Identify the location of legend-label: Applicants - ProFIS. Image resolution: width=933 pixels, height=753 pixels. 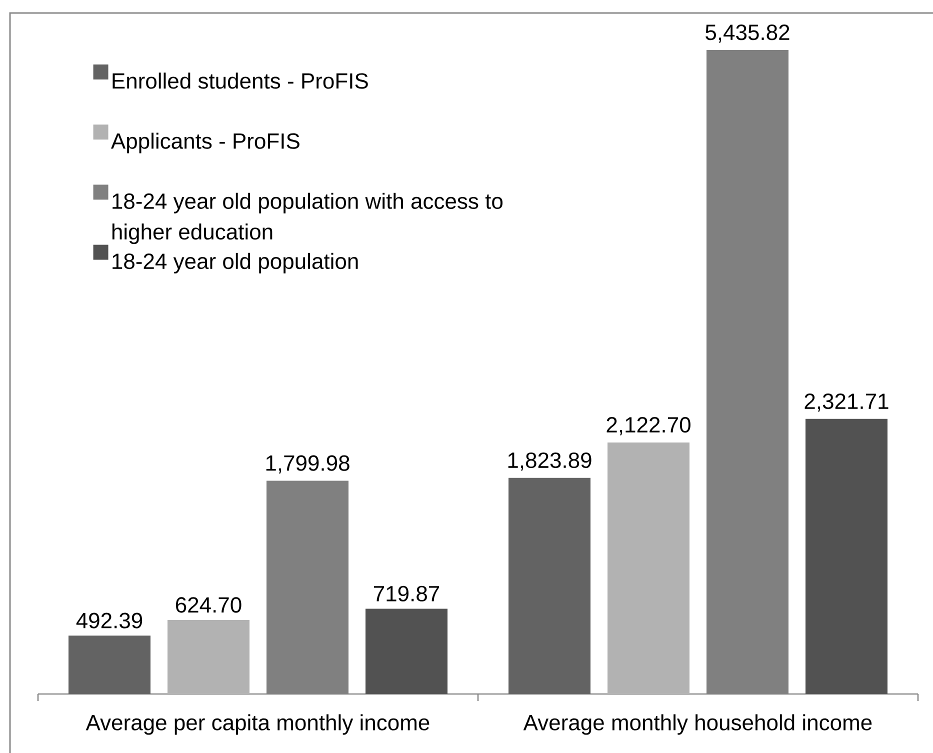
(205, 143).